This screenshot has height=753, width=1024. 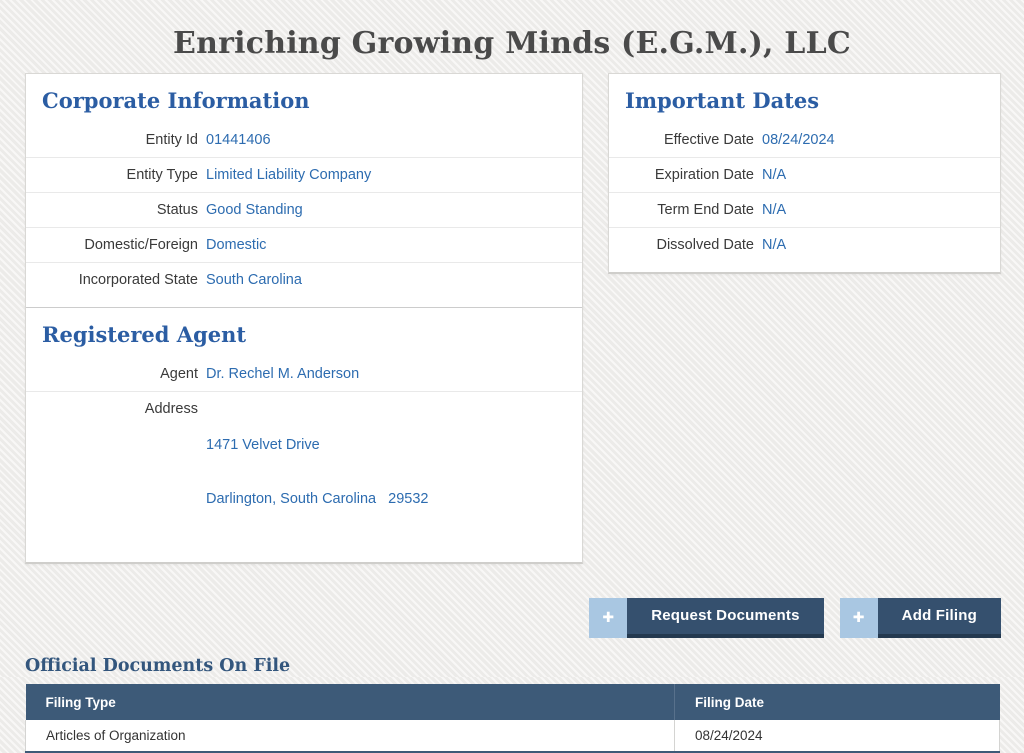 What do you see at coordinates (176, 100) in the screenshot?
I see `corporate-information-heading: Corporate Information` at bounding box center [176, 100].